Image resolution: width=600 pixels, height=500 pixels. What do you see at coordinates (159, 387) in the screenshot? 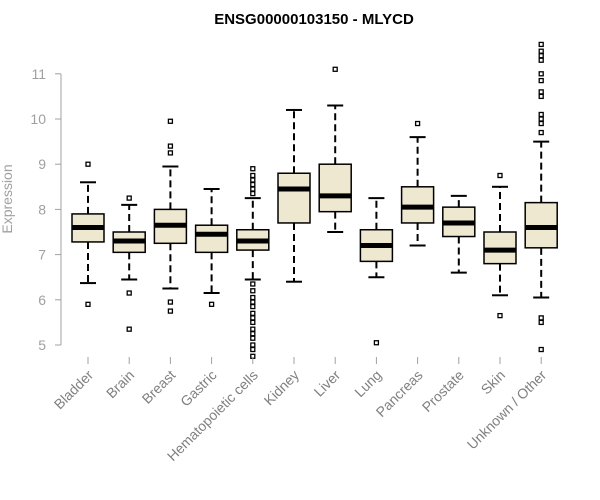
I see `x-tick-label: Breast` at bounding box center [159, 387].